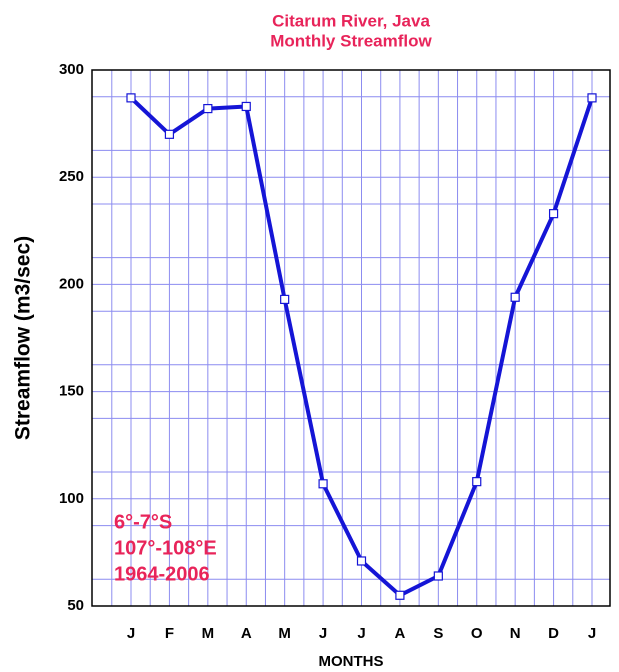 The height and width of the screenshot is (672, 619). I want to click on annotation: 6°-7°S, so click(143, 522).